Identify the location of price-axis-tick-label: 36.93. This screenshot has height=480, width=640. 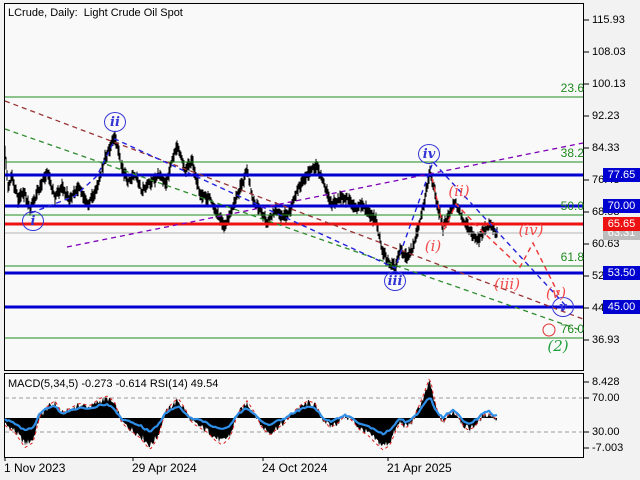
(606, 340).